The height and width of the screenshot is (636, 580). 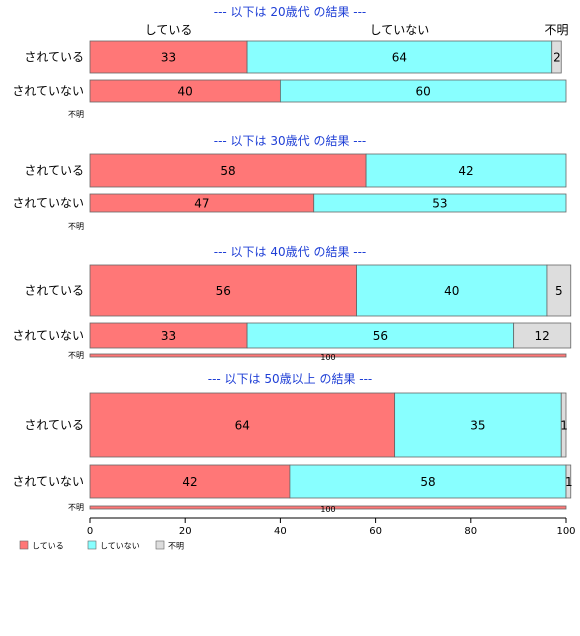 I want to click on group-title-3: --- 以下は 50歳以上 の結果 ---, so click(x=290, y=379).